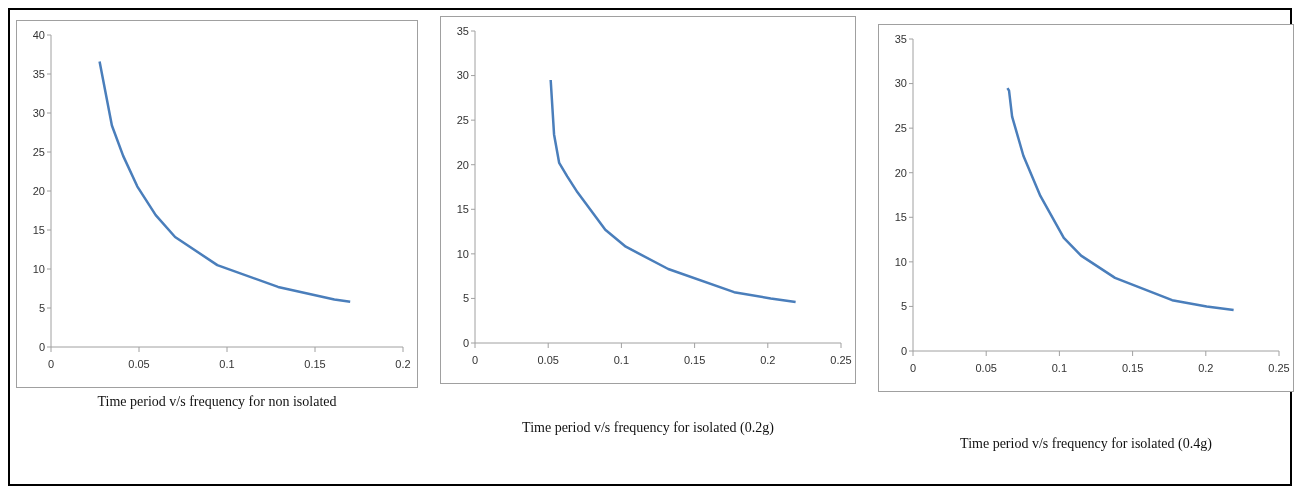 Image resolution: width=1304 pixels, height=500 pixels. What do you see at coordinates (648, 428) in the screenshot?
I see `text: Time period v/s frequency for isolated (0.2g)` at bounding box center [648, 428].